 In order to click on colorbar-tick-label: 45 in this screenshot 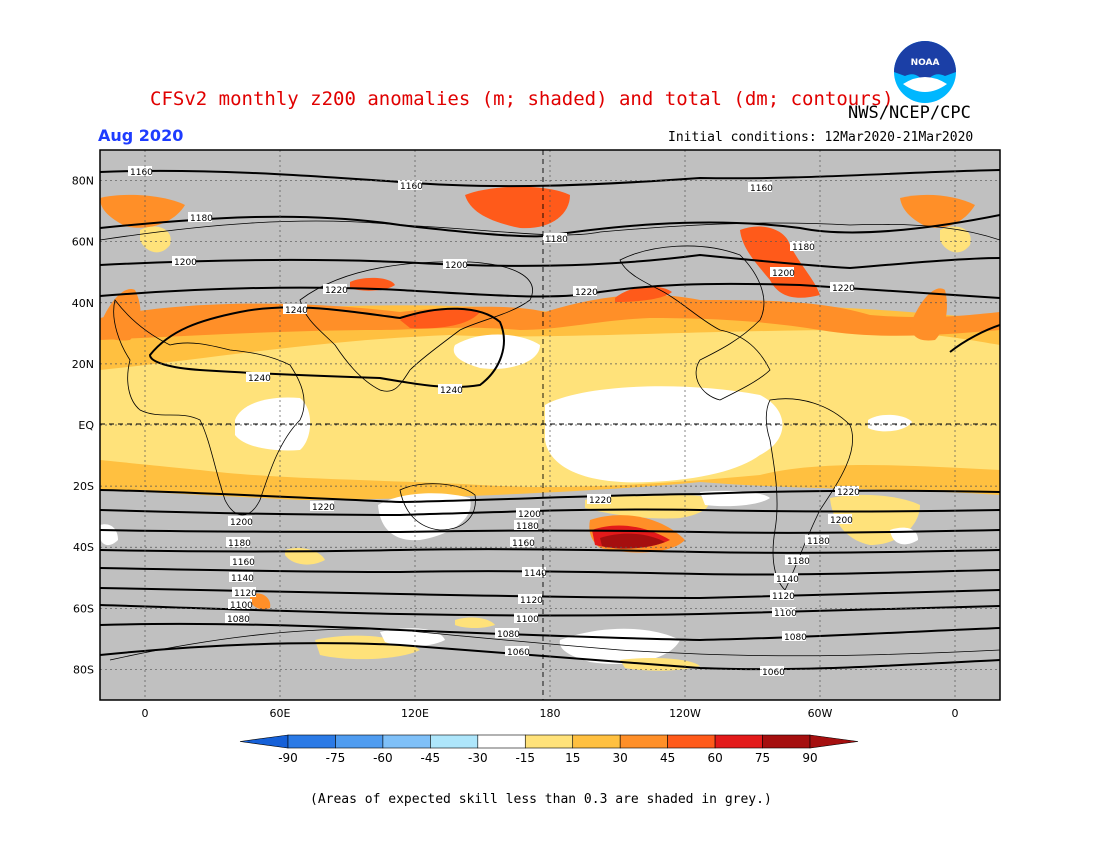, I will do `click(667, 758)`.